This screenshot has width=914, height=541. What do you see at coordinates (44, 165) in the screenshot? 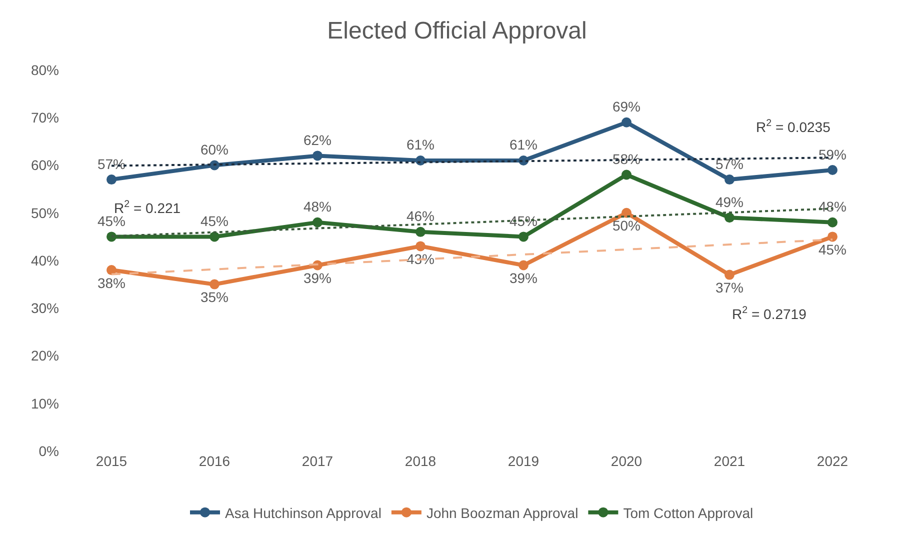
I see `y-tick-label: 60%` at bounding box center [44, 165].